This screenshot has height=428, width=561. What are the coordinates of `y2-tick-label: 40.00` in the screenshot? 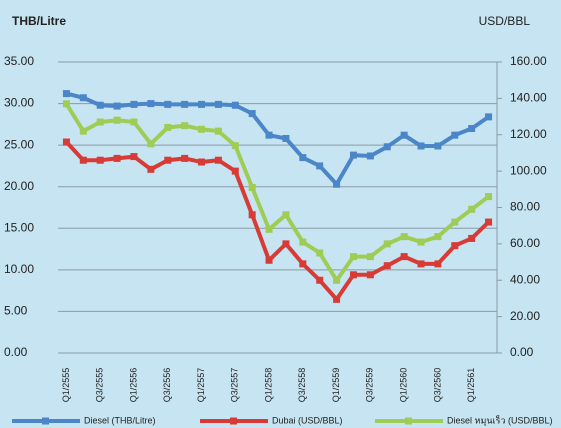 It's located at (525, 279).